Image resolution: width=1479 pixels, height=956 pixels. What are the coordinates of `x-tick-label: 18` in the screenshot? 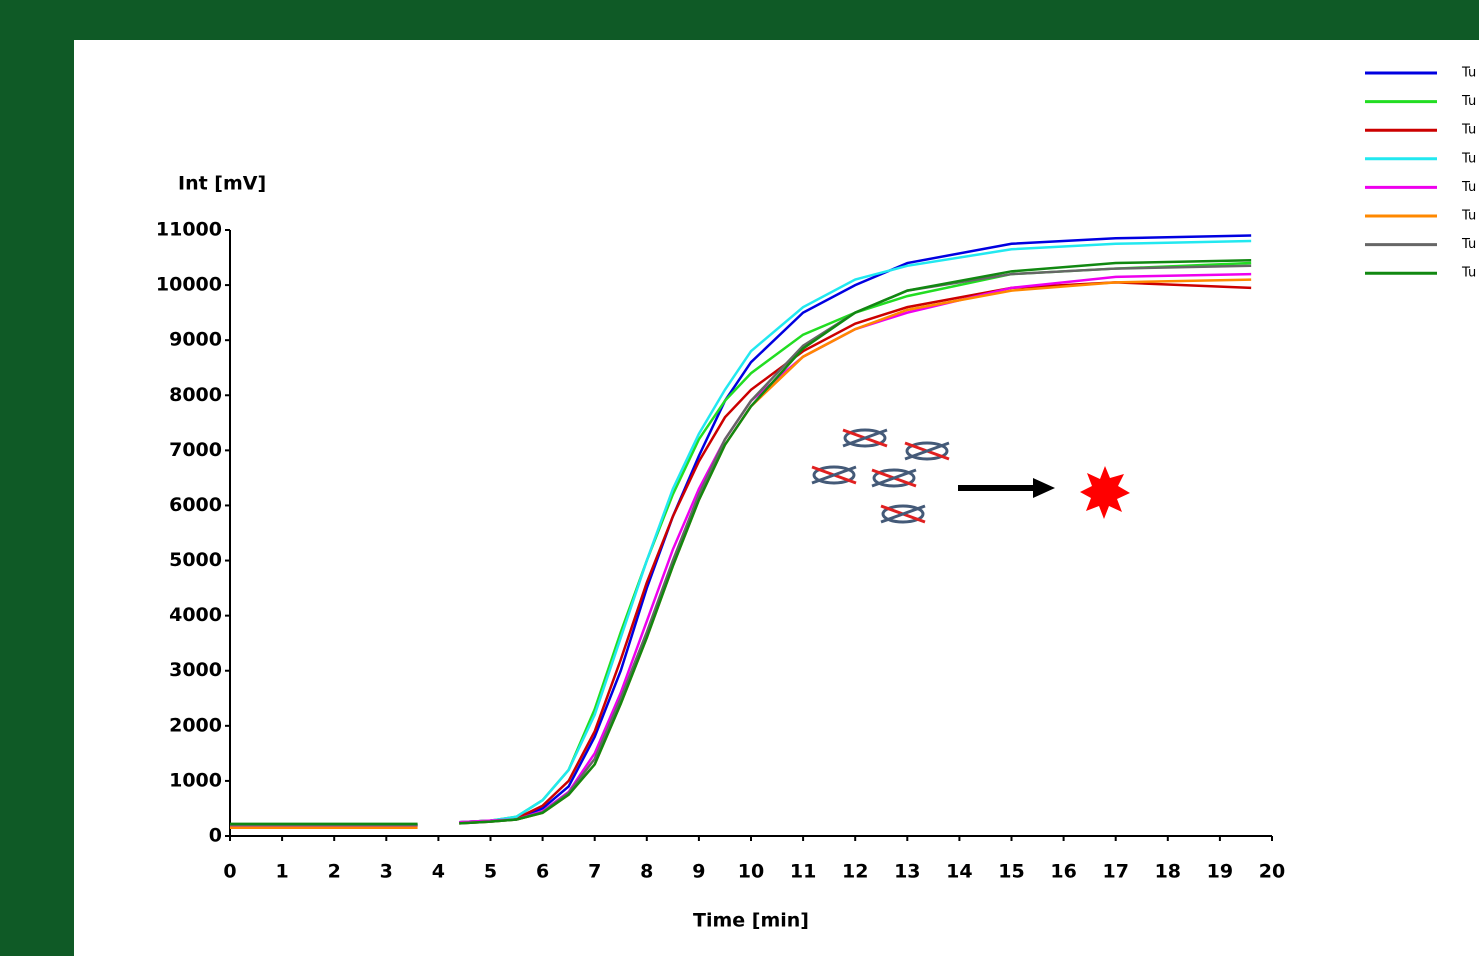 It's located at (1168, 872).